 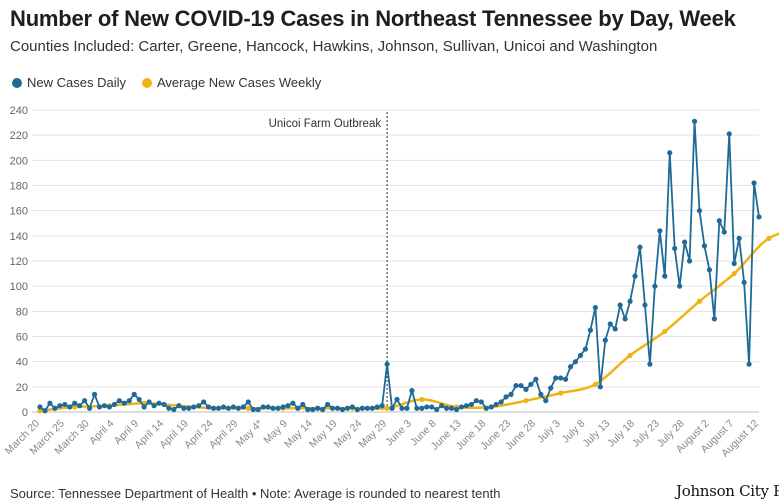 I want to click on y-tick-label: 220, so click(x=19, y=136).